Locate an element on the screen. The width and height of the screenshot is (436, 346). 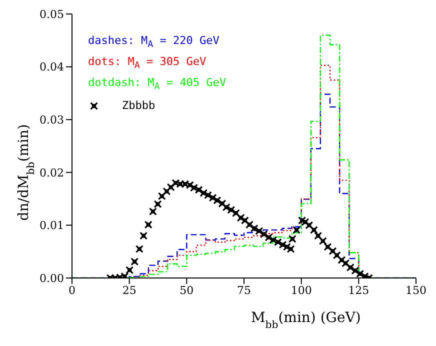
x-tick-label: 50 is located at coordinates (187, 290).